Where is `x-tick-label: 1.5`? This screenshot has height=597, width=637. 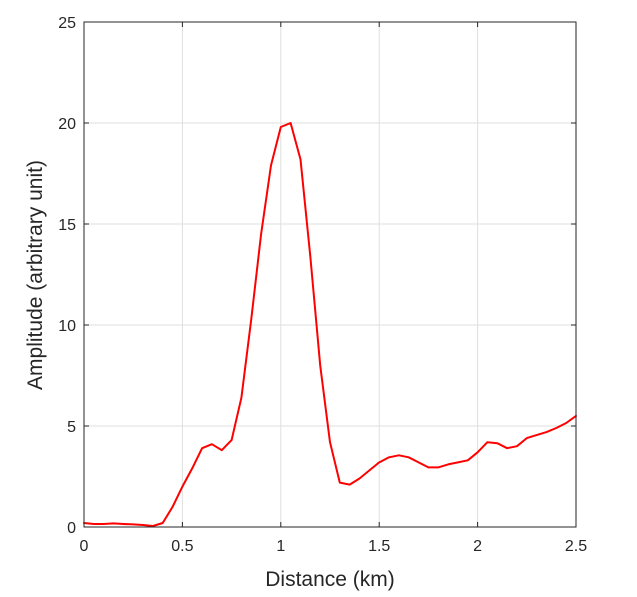 x-tick-label: 1.5 is located at coordinates (379, 546).